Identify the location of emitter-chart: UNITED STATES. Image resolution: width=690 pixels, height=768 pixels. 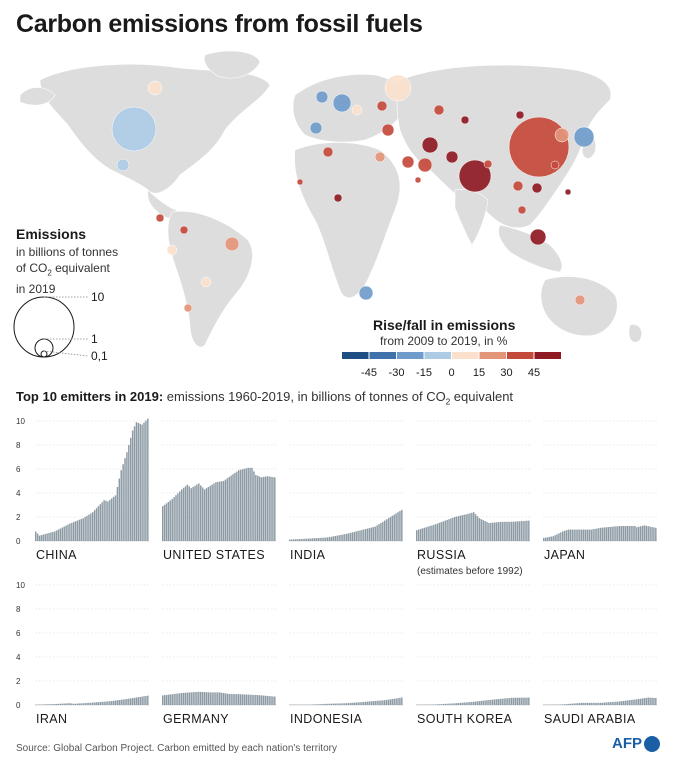
(219, 491).